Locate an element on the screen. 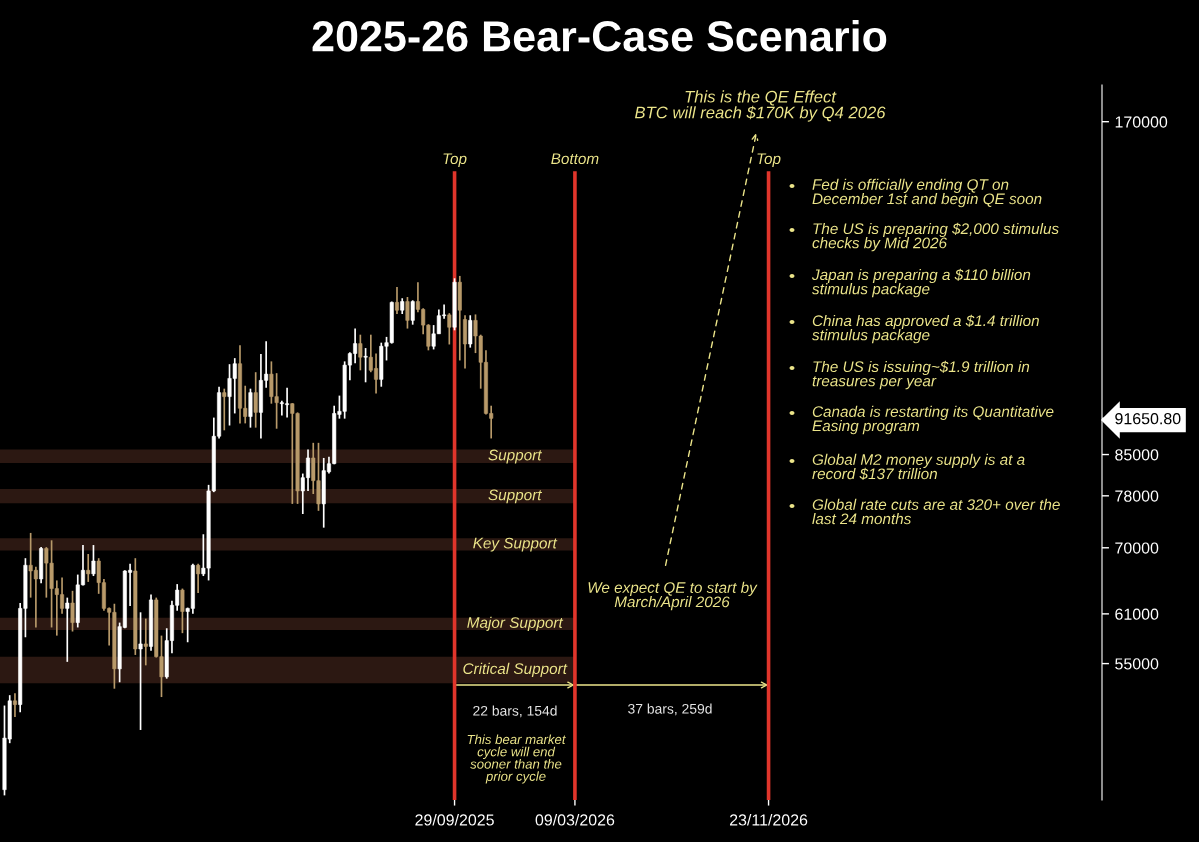 This screenshot has height=842, width=1199. annotation: Japan is preparing a $110 billion stimulus package is located at coordinates (921, 283).